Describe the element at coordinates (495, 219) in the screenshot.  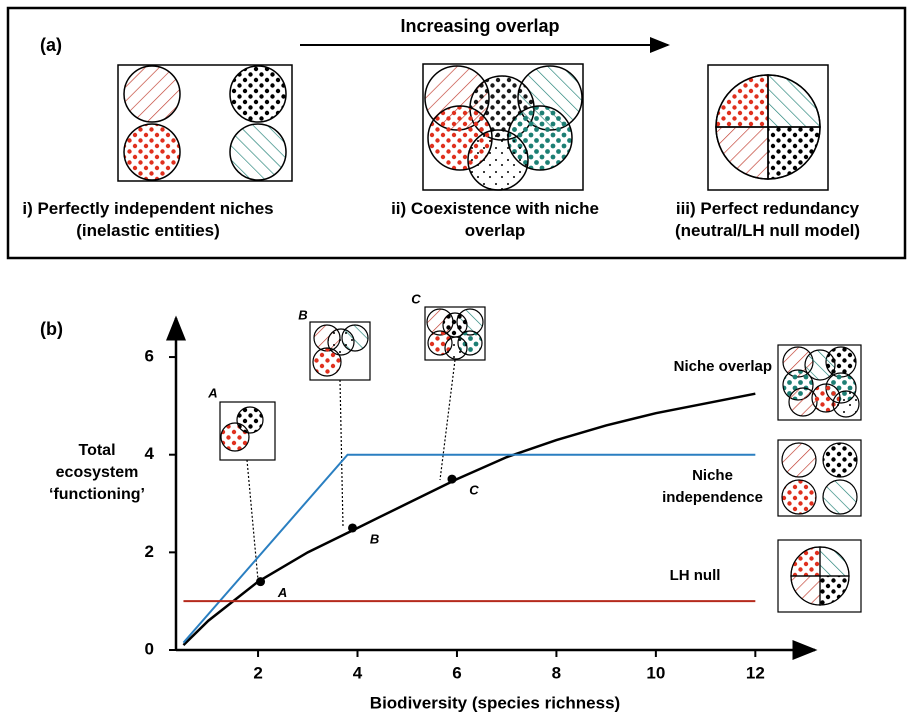
I see `item-label: ii) Coexistence with niche overlap` at that location.